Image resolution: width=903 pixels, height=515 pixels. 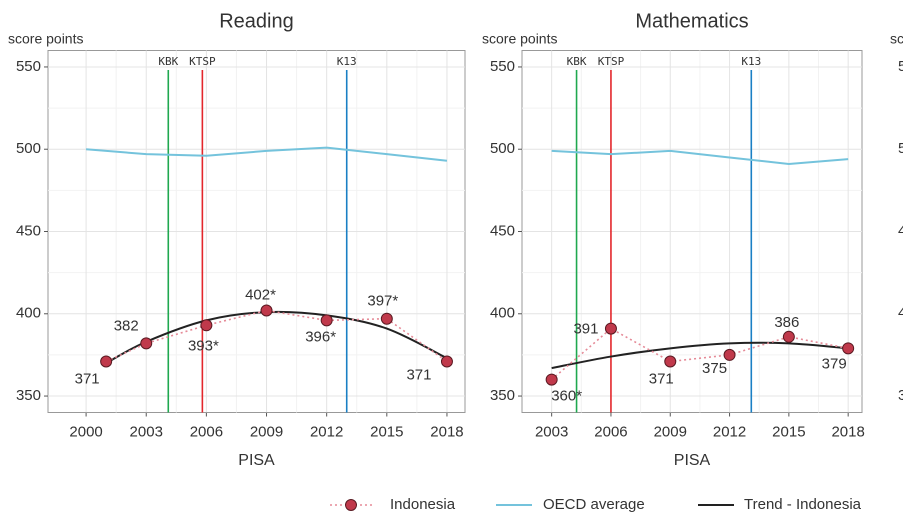 I want to click on data-label: 397*, so click(x=382, y=301).